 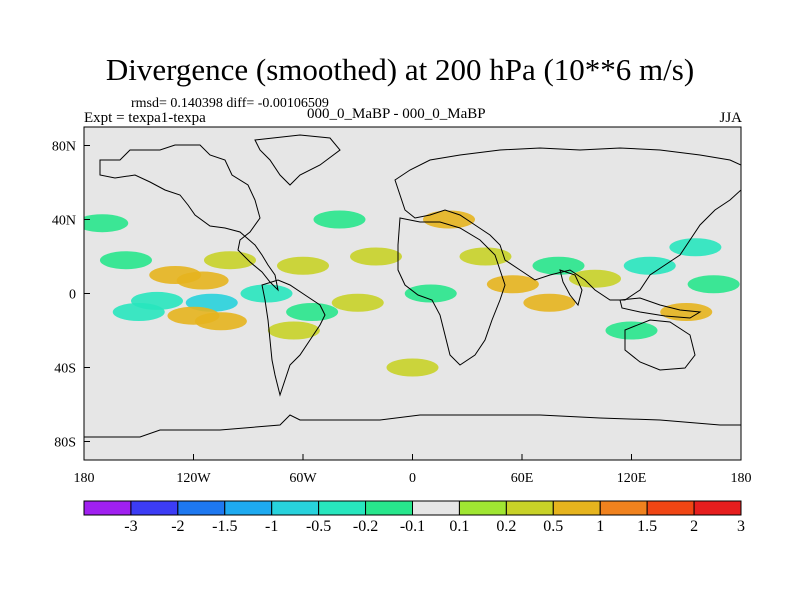 What do you see at coordinates (571, 288) in the screenshot?
I see `coastline-india` at bounding box center [571, 288].